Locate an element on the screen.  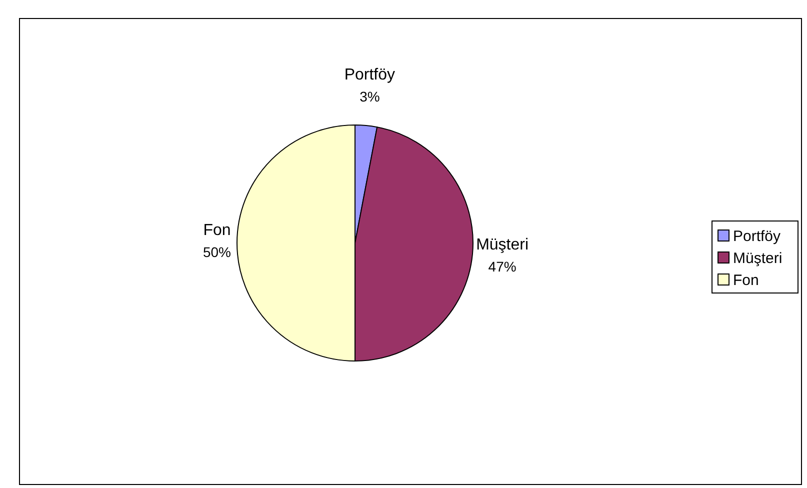
slice-label: Portföy is located at coordinates (370, 75).